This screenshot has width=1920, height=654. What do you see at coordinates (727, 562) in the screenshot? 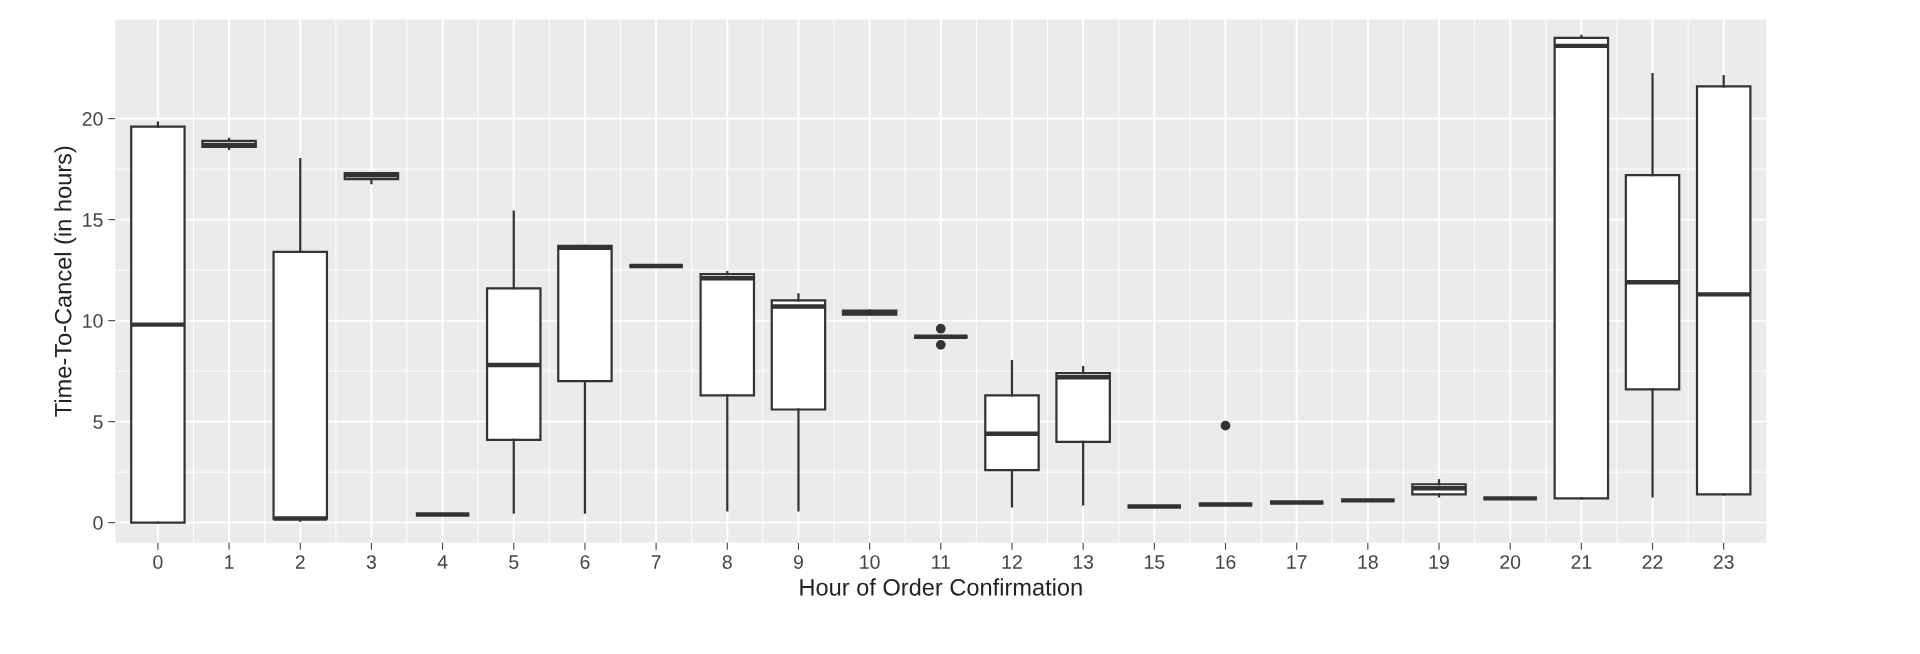
I see `x-tick-label: 8` at bounding box center [727, 562].